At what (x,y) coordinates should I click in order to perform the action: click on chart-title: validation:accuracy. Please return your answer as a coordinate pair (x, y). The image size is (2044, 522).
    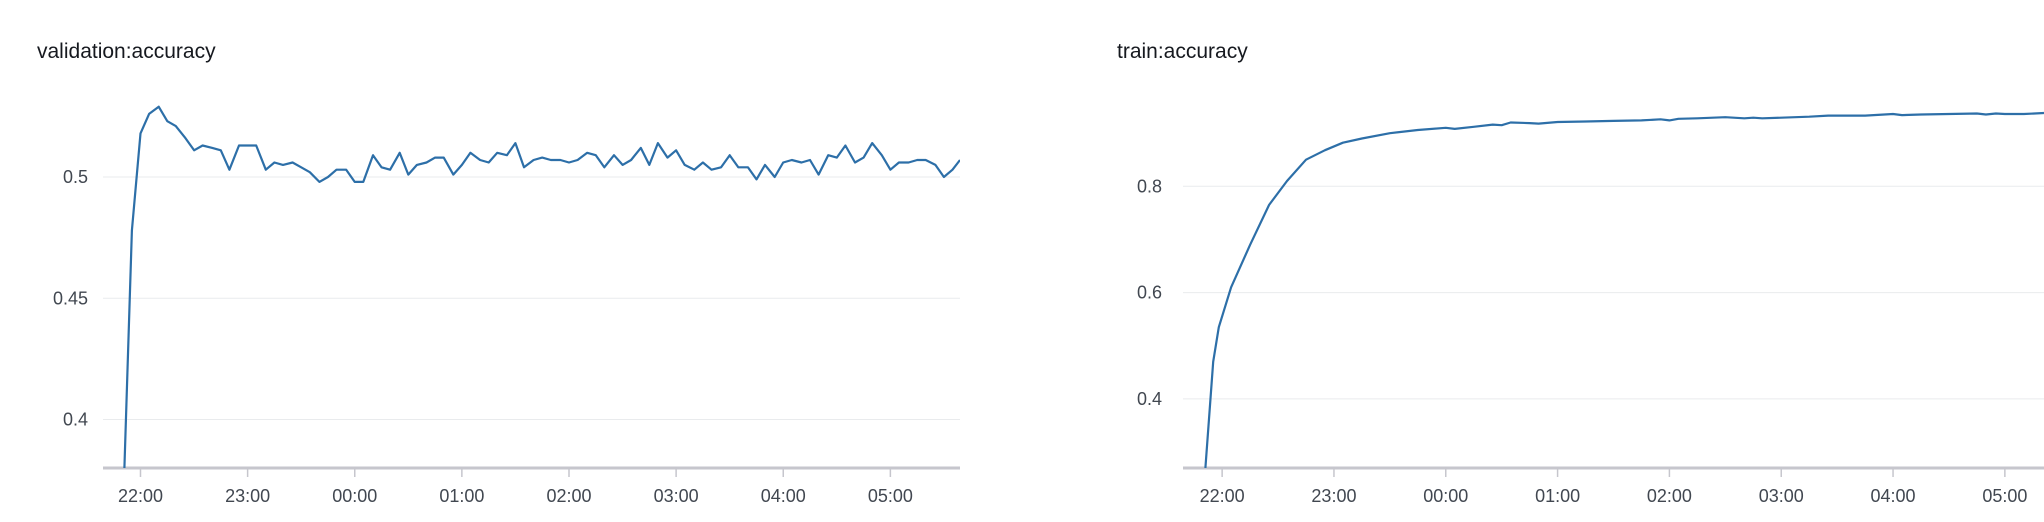
    Looking at the image, I should click on (126, 51).